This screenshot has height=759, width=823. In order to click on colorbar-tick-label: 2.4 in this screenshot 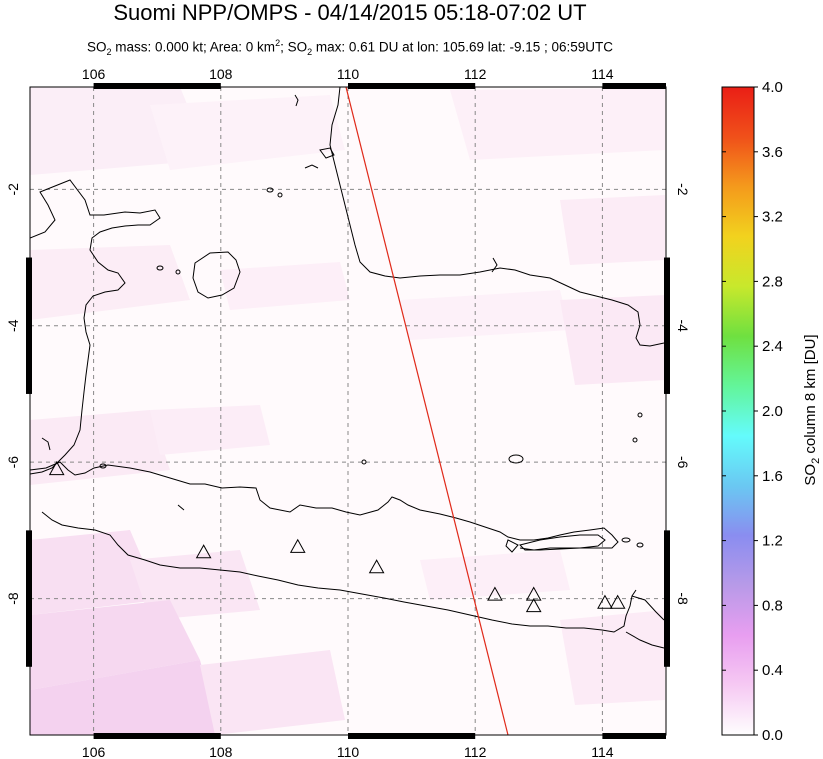, I will do `click(772, 346)`.